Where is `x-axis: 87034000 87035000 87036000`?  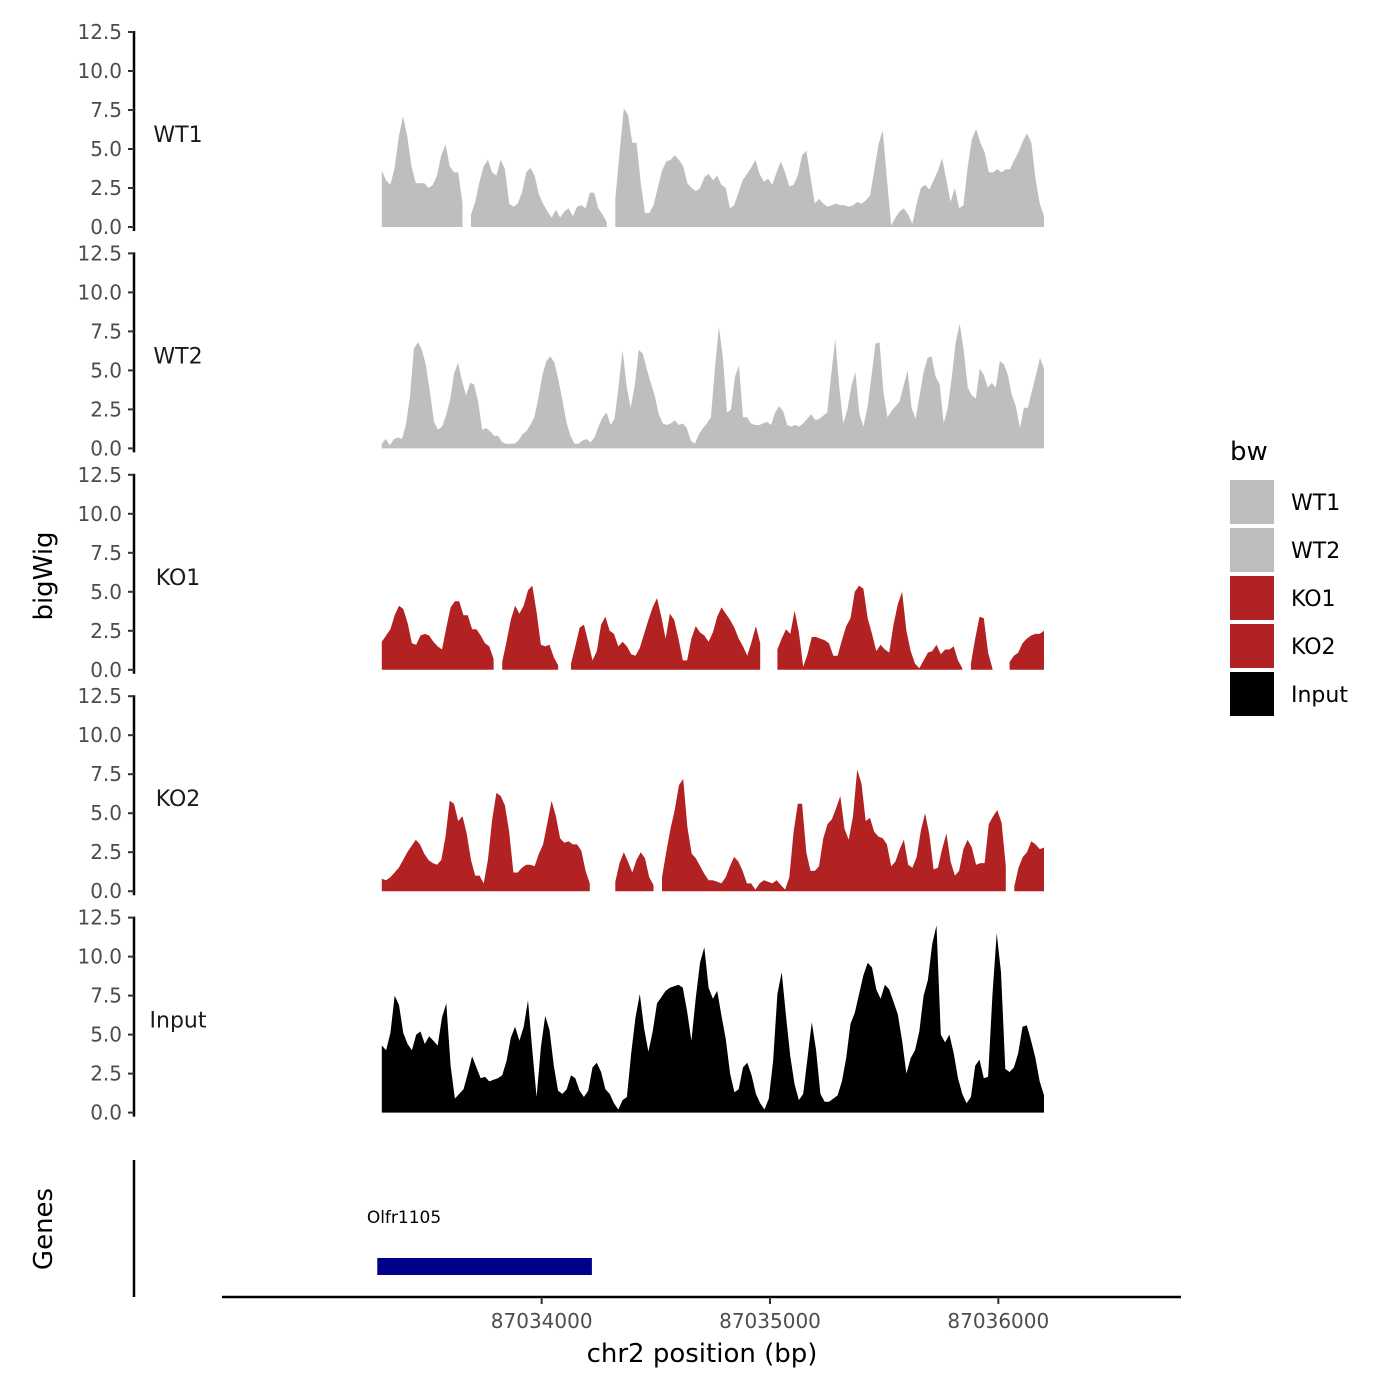
x-axis: 87034000 87035000 87036000 is located at coordinates (701, 1314).